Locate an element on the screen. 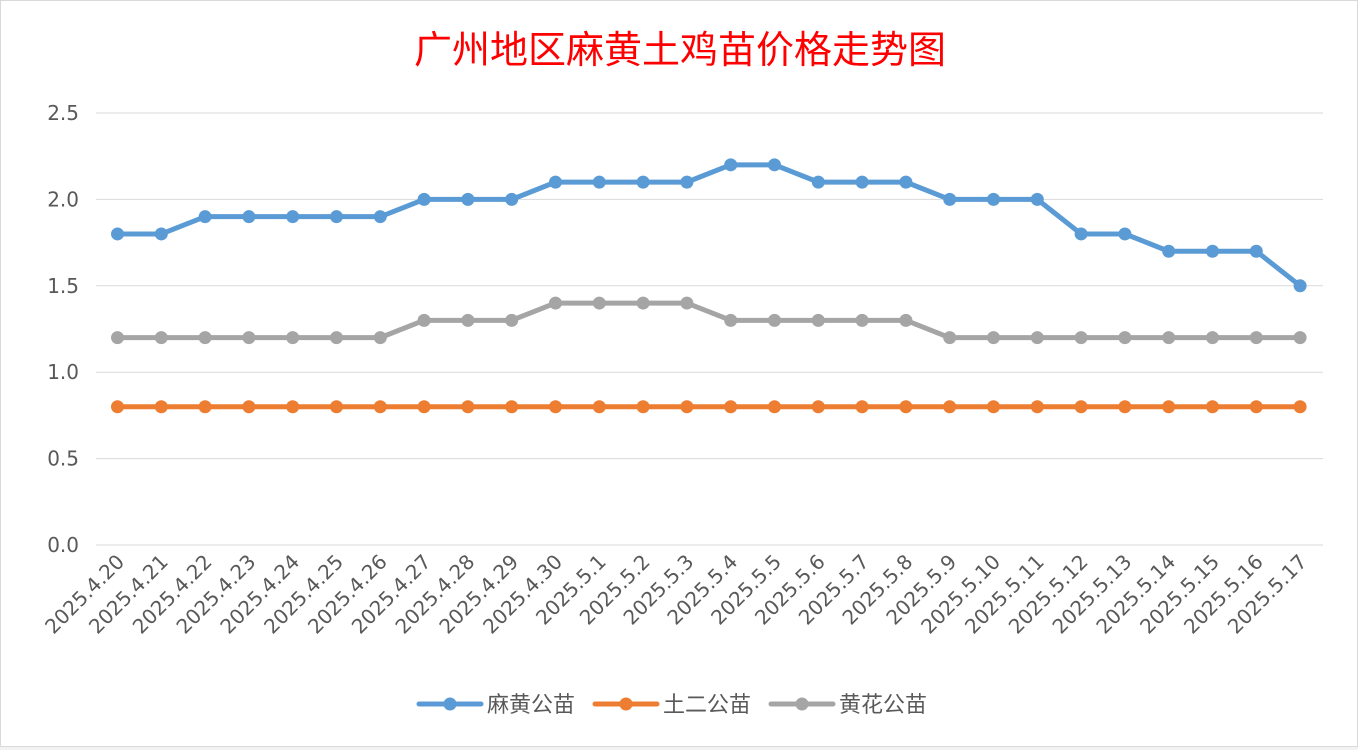 Image resolution: width=1358 pixels, height=750 pixels. legend-item: 麻黄公苗 is located at coordinates (495, 705).